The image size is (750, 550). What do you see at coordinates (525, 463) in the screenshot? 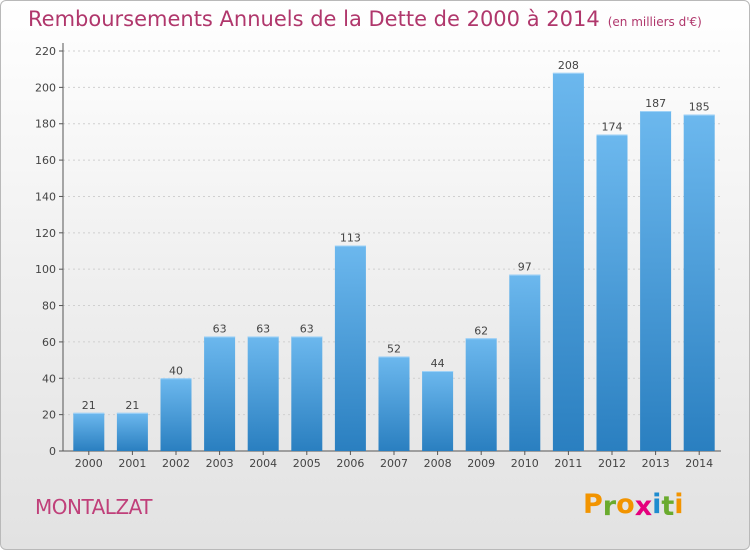
I see `x-tick-label-2010: 2010` at bounding box center [525, 463].